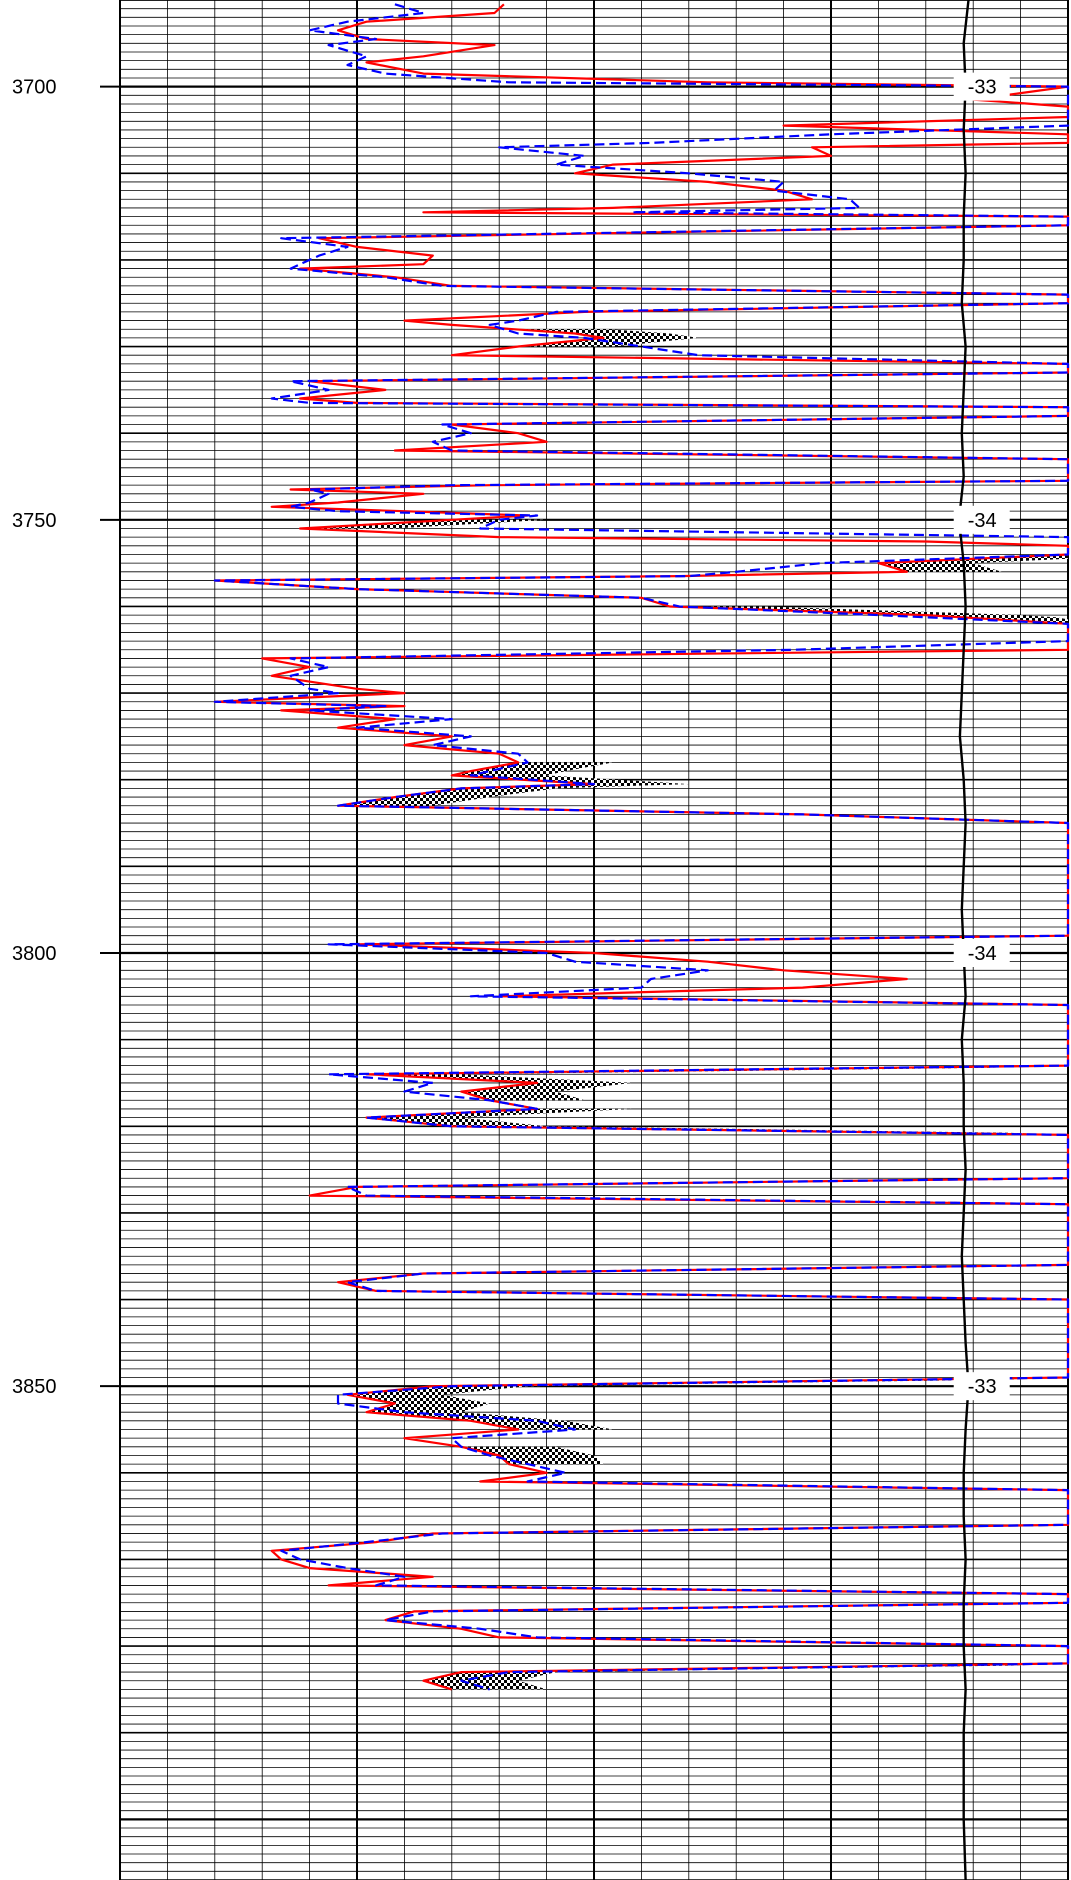 The height and width of the screenshot is (1880, 1071). Describe the element at coordinates (34, 954) in the screenshot. I see `depth-label: 3800` at that location.